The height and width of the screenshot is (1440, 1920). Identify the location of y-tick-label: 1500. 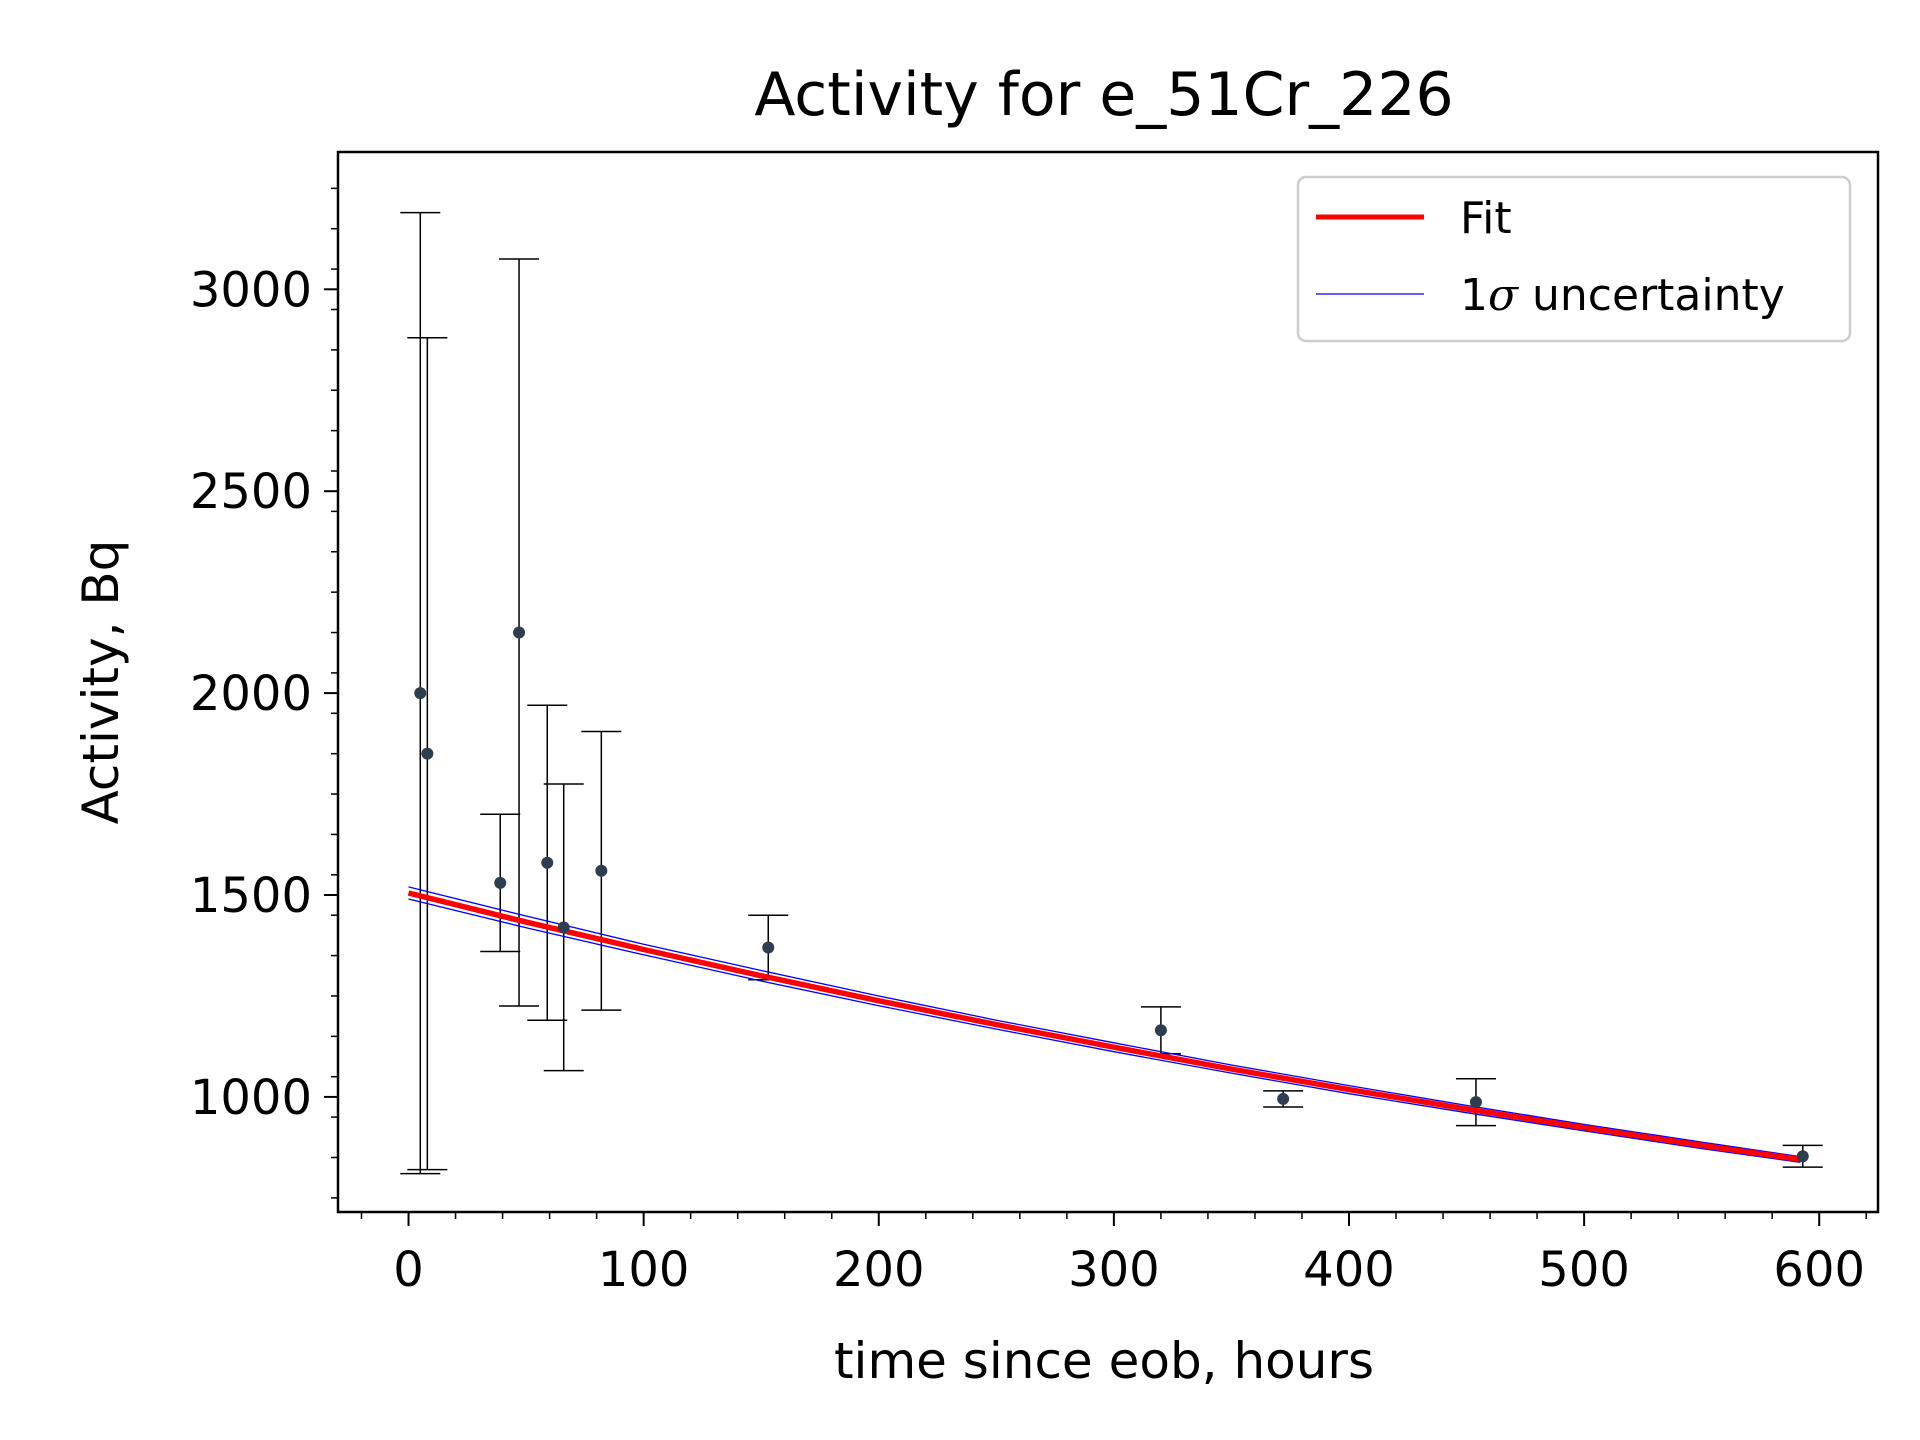
(251, 896).